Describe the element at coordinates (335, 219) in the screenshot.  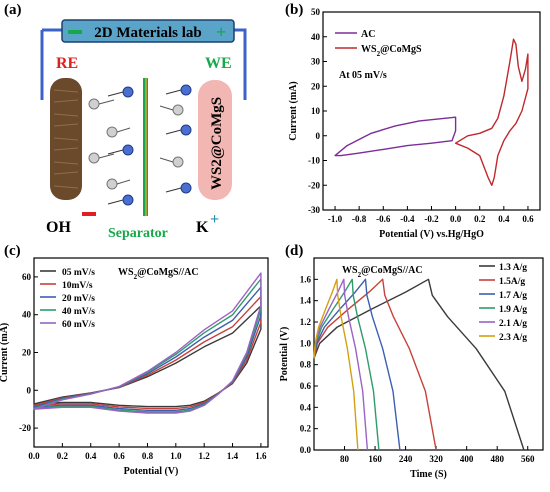
I see `x-tick-label: -1.0` at that location.